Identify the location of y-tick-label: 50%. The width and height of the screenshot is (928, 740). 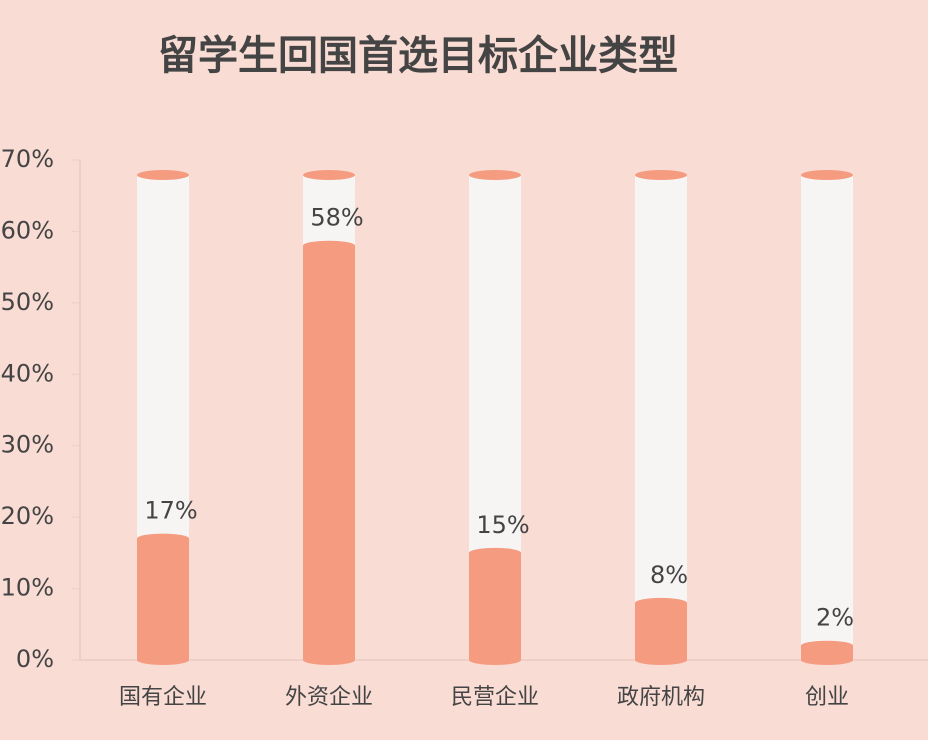
(27, 302).